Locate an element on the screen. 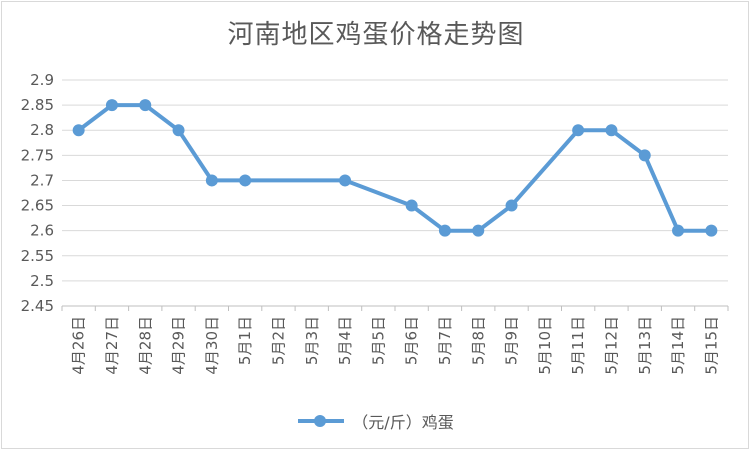 The width and height of the screenshot is (752, 452). x-tick-label: 5月10日 is located at coordinates (545, 345).